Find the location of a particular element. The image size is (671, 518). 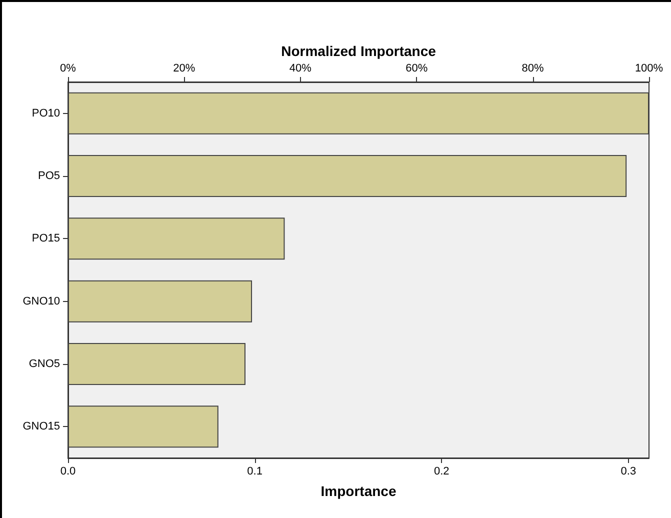

x-tick-label: 0.1 is located at coordinates (254, 472).